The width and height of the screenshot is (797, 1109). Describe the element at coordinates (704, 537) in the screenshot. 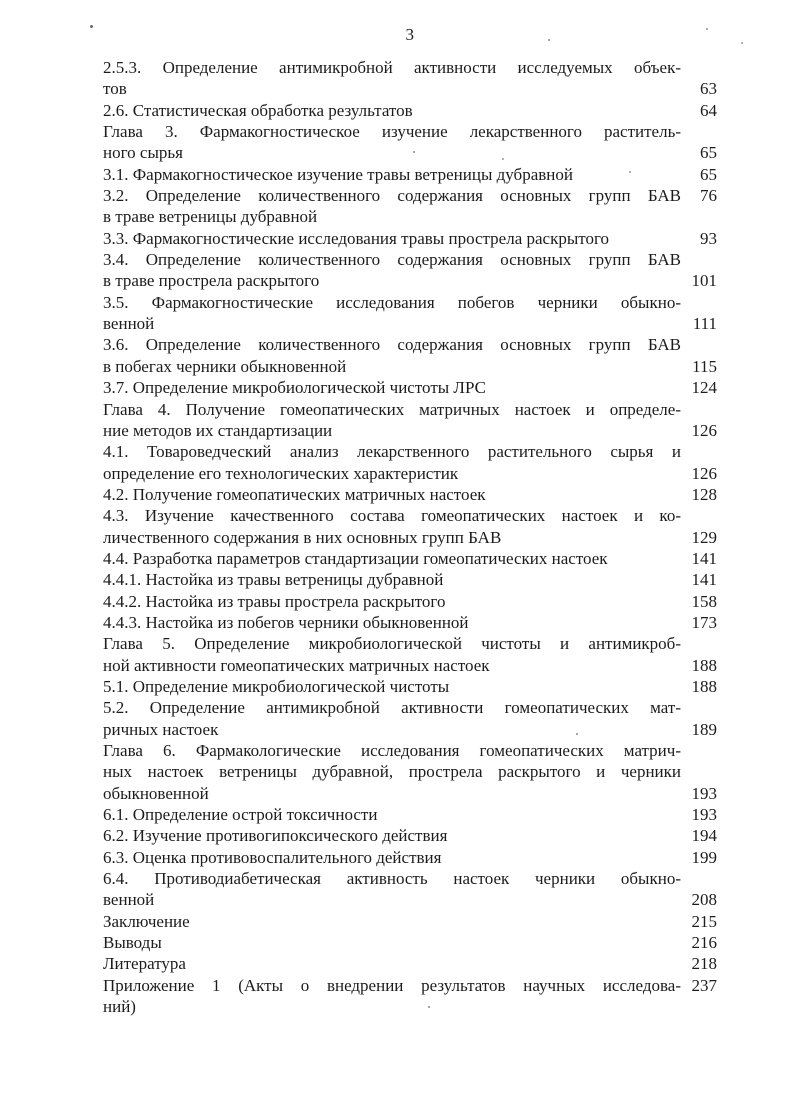

I see `toc-entry-page: 129` at that location.